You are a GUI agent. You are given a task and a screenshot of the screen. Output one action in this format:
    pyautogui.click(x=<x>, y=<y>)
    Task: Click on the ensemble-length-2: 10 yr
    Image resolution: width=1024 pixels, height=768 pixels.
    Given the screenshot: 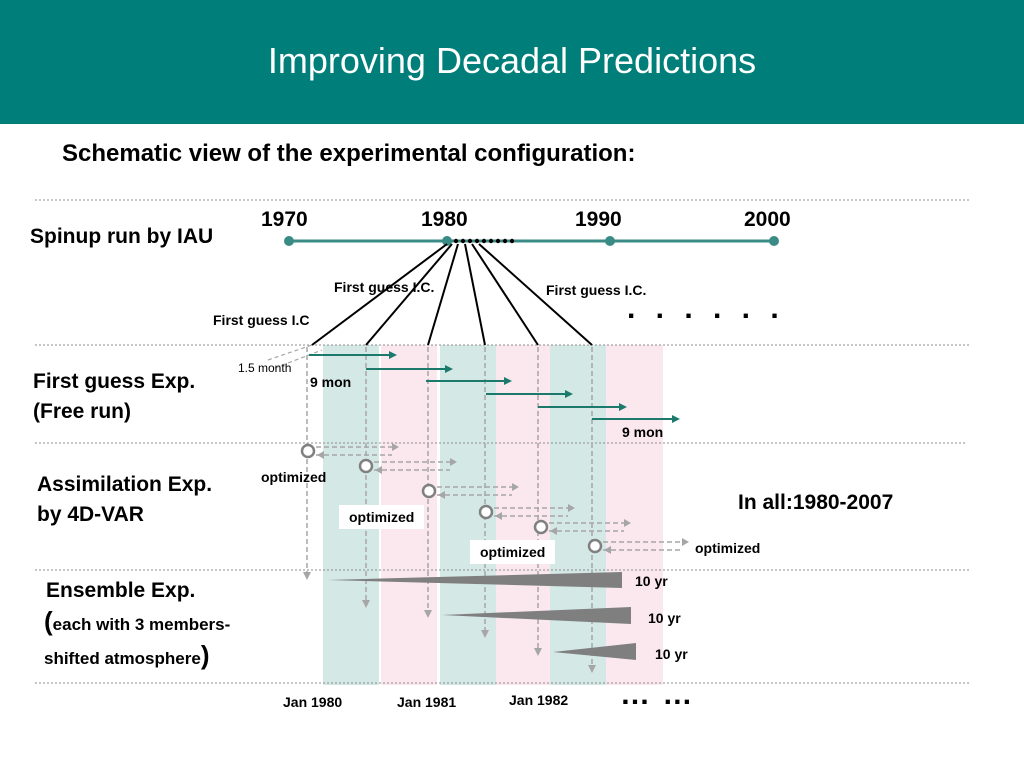 What is the action you would take?
    pyautogui.click(x=664, y=618)
    